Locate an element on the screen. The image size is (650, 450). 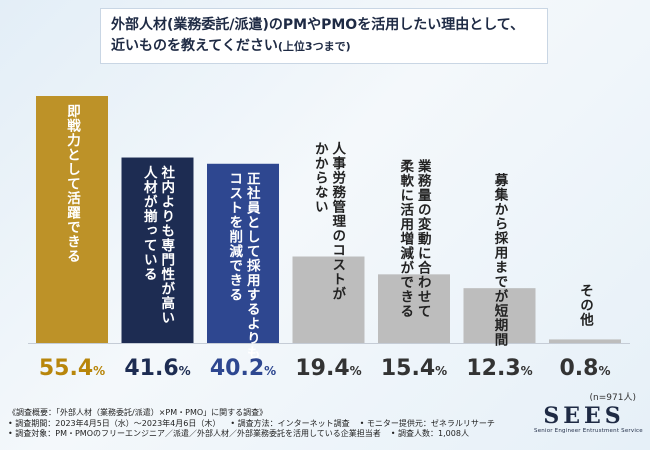
logo-main-text: SEES is located at coordinates (584, 416).